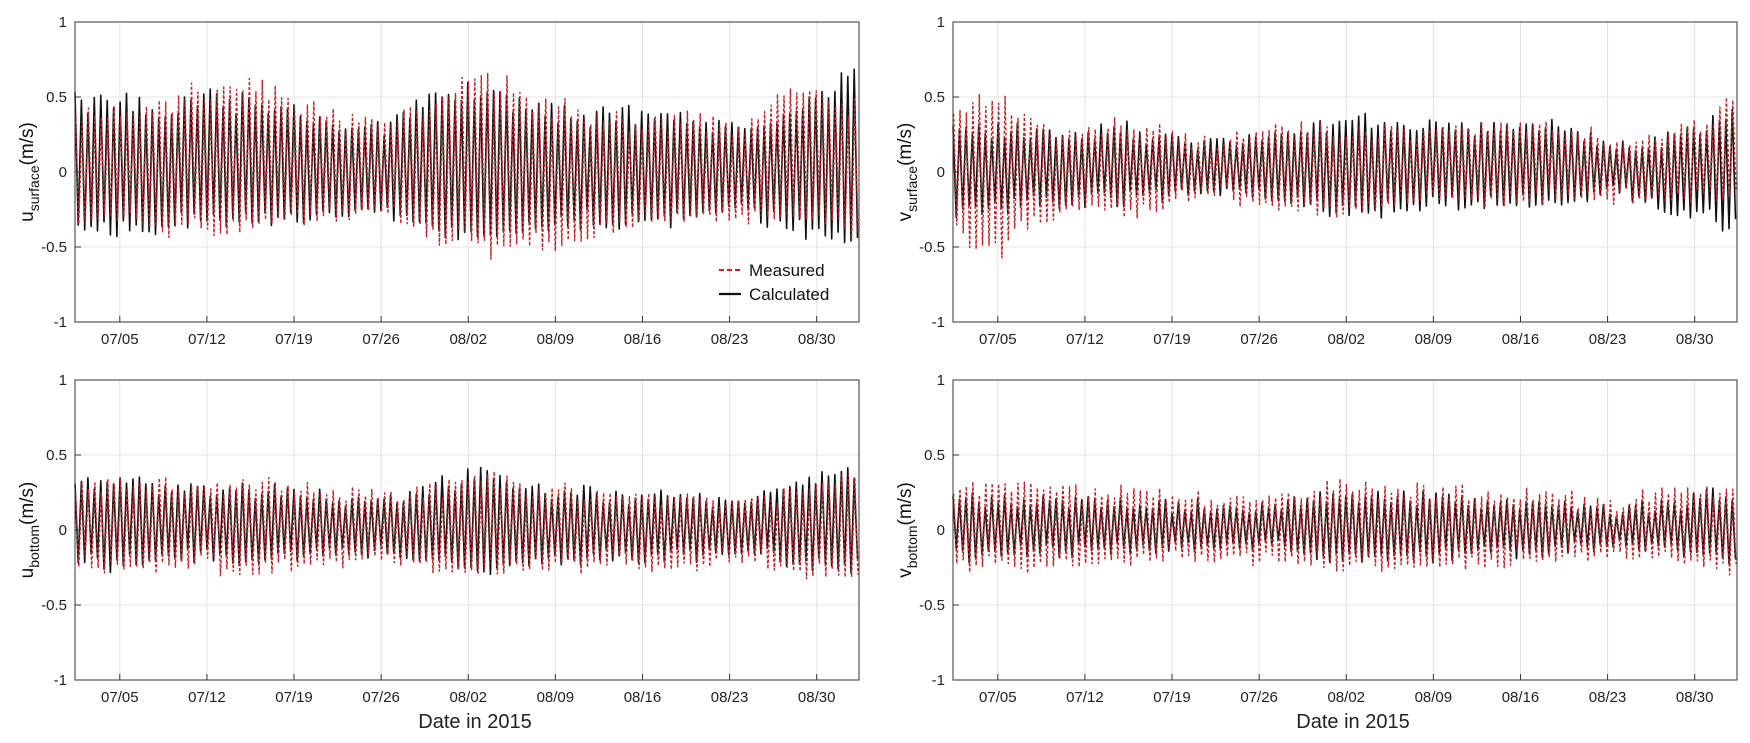 The width and height of the screenshot is (1750, 743). What do you see at coordinates (789, 294) in the screenshot?
I see `legend-calculated-label: Calculated` at bounding box center [789, 294].